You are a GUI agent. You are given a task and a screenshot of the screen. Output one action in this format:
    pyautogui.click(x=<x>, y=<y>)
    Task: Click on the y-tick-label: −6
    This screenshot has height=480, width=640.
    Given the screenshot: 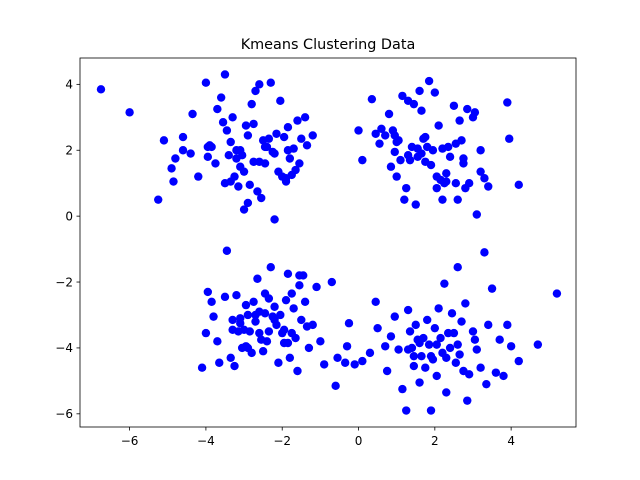 What is the action you would take?
    pyautogui.click(x=64, y=414)
    